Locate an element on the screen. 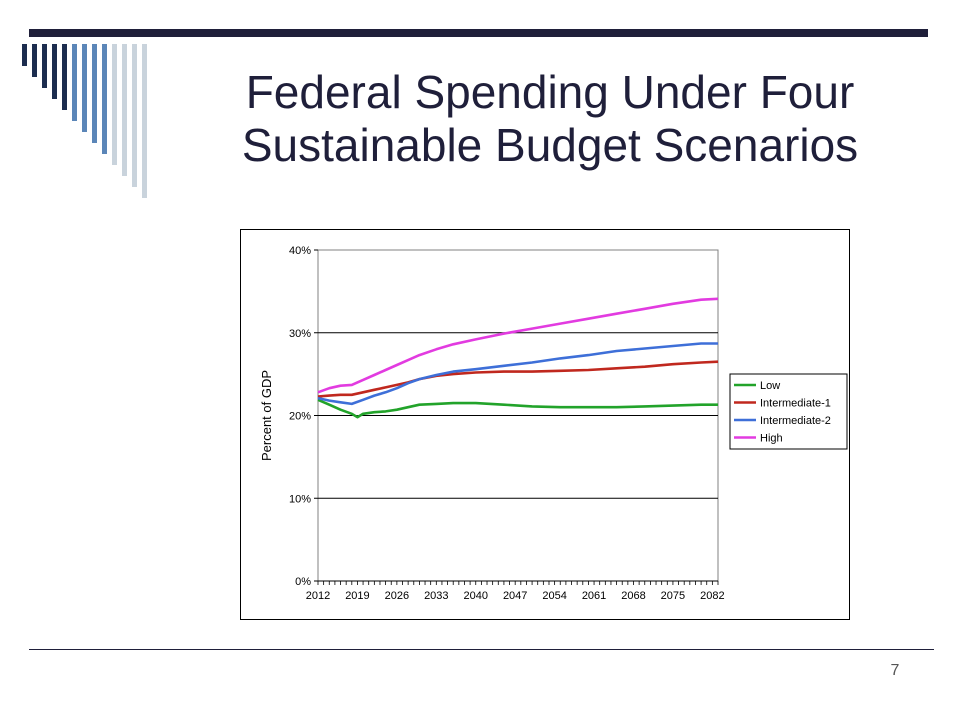  y-tick-label: 40% is located at coordinates (300, 251).